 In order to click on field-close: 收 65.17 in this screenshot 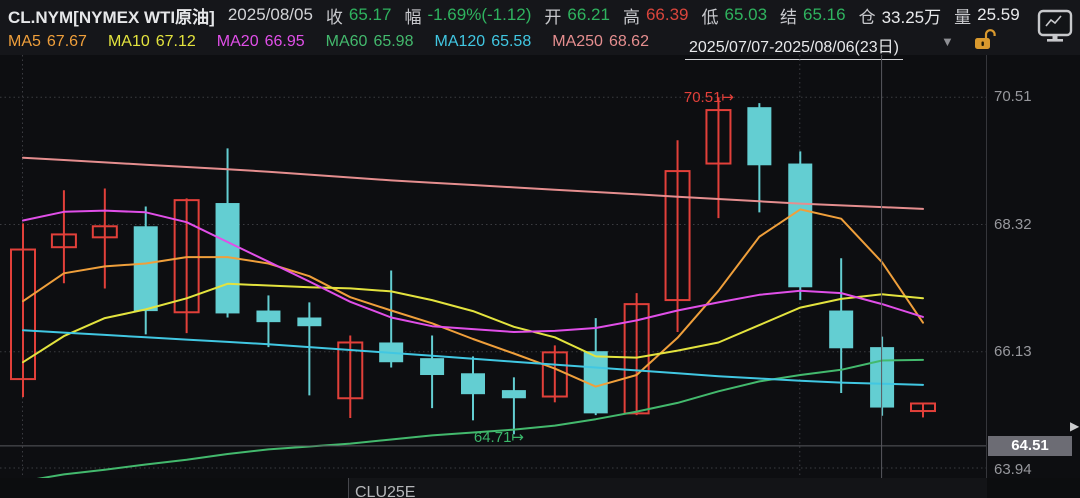, I will do `click(358, 16)`.